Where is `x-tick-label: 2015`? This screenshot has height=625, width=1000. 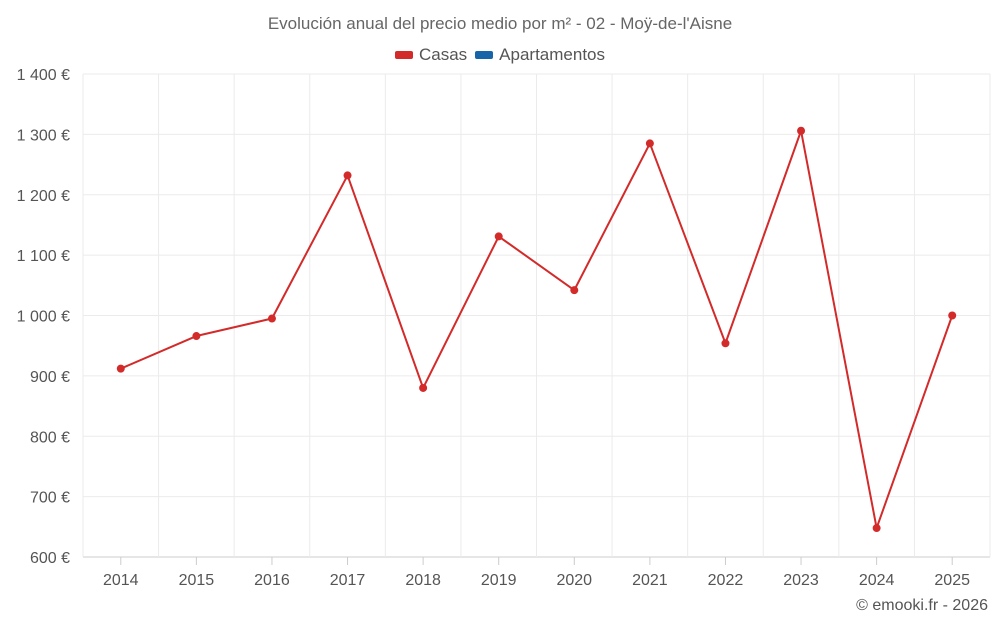
x-tick-label: 2015 is located at coordinates (197, 580).